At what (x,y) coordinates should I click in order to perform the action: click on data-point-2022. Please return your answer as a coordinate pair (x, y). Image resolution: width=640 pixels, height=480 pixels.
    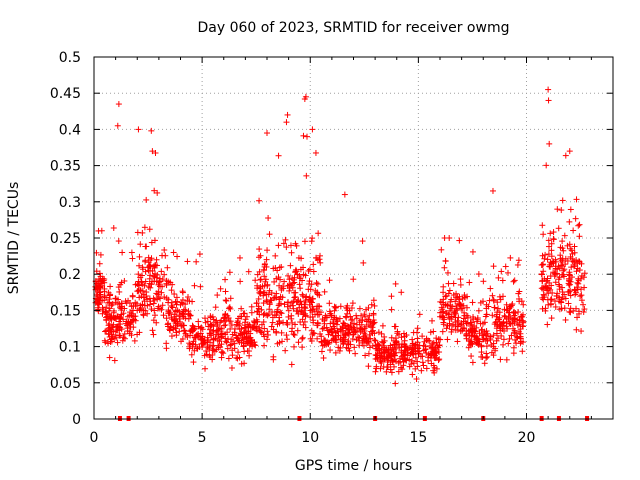
    Looking at the image, I should click on (562, 287).